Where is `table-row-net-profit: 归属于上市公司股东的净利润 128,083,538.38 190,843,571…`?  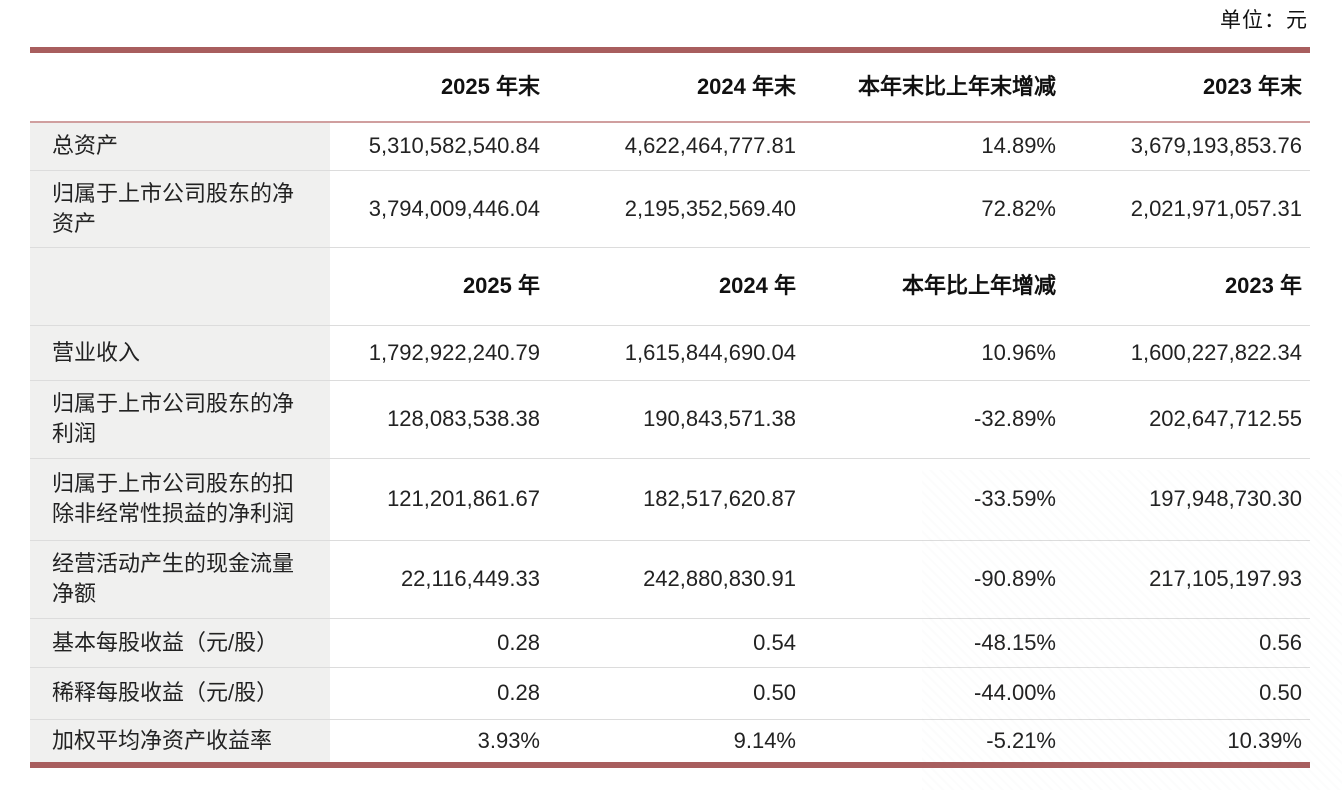 table-row-net-profit: 归属于上市公司股东的净利润 128,083,538.38 190,843,571… is located at coordinates (670, 418).